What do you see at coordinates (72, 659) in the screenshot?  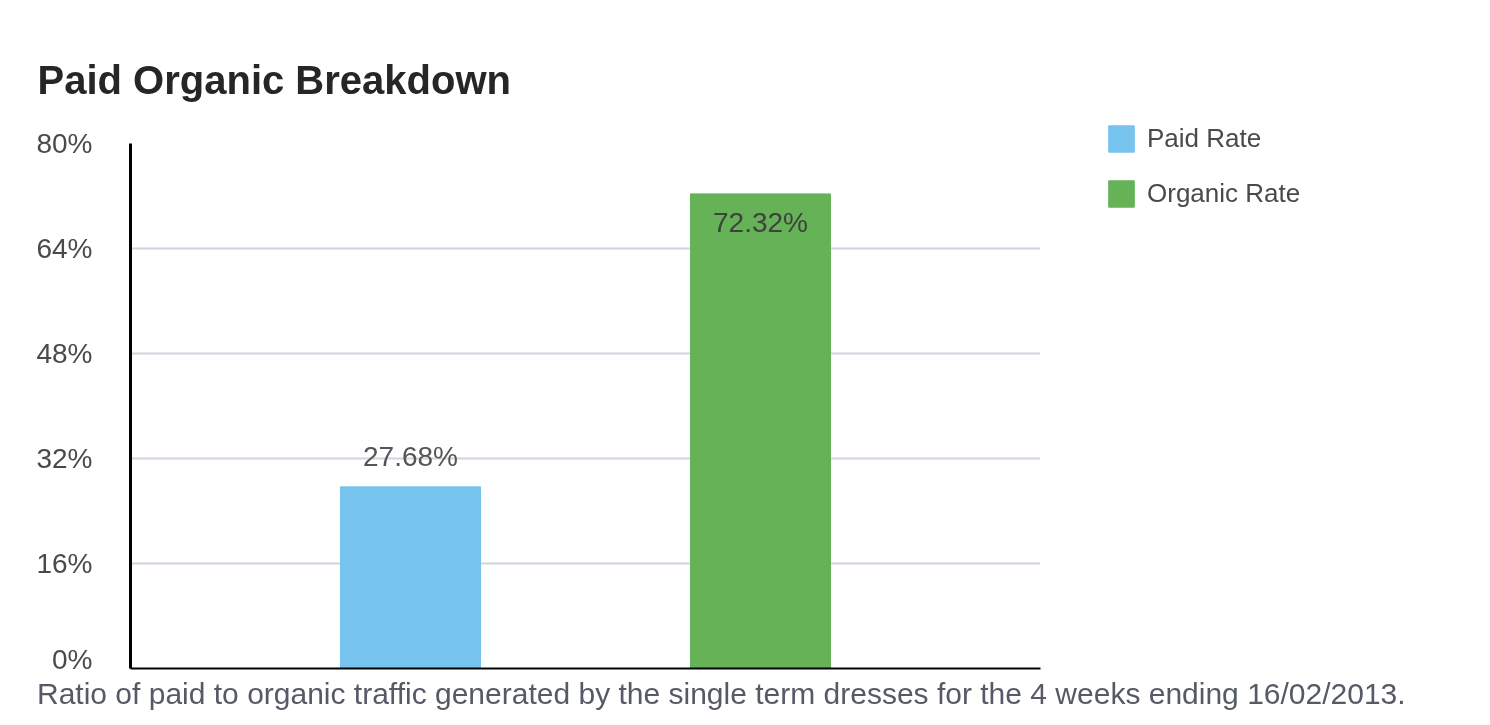 I see `y-tick-label: 0%` at bounding box center [72, 659].